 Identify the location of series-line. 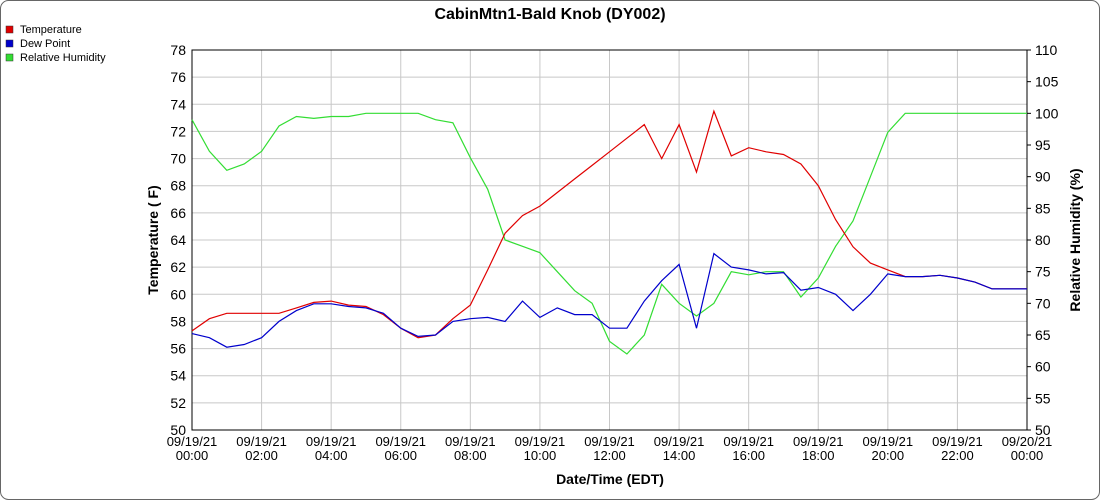
(609, 300).